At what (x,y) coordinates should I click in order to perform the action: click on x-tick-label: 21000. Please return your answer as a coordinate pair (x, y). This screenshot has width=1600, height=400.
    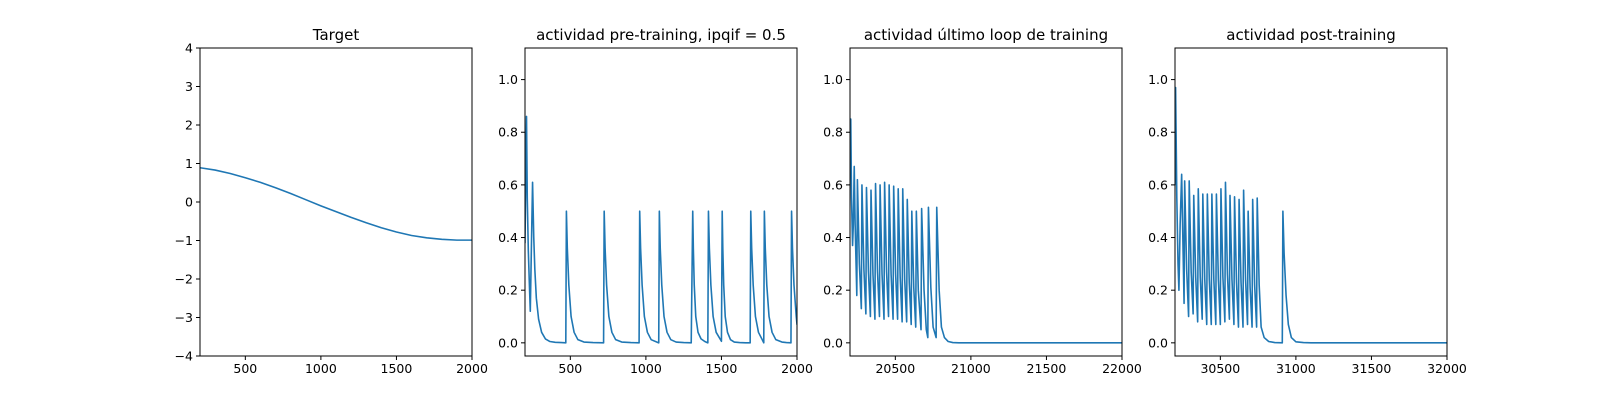
    Looking at the image, I should click on (971, 368).